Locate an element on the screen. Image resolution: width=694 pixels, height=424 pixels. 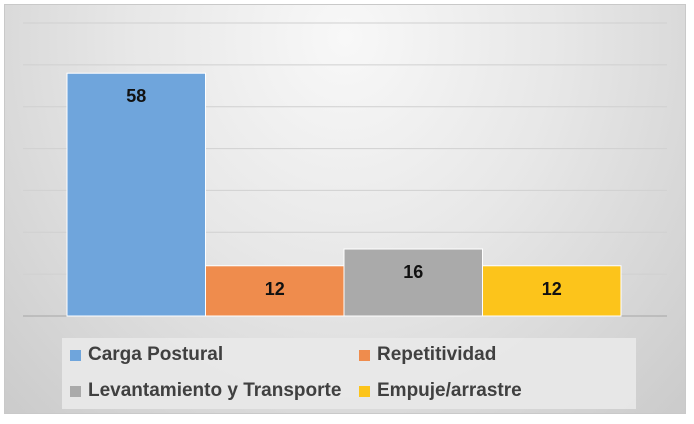
legend-label: Carga Postural is located at coordinates (156, 354).